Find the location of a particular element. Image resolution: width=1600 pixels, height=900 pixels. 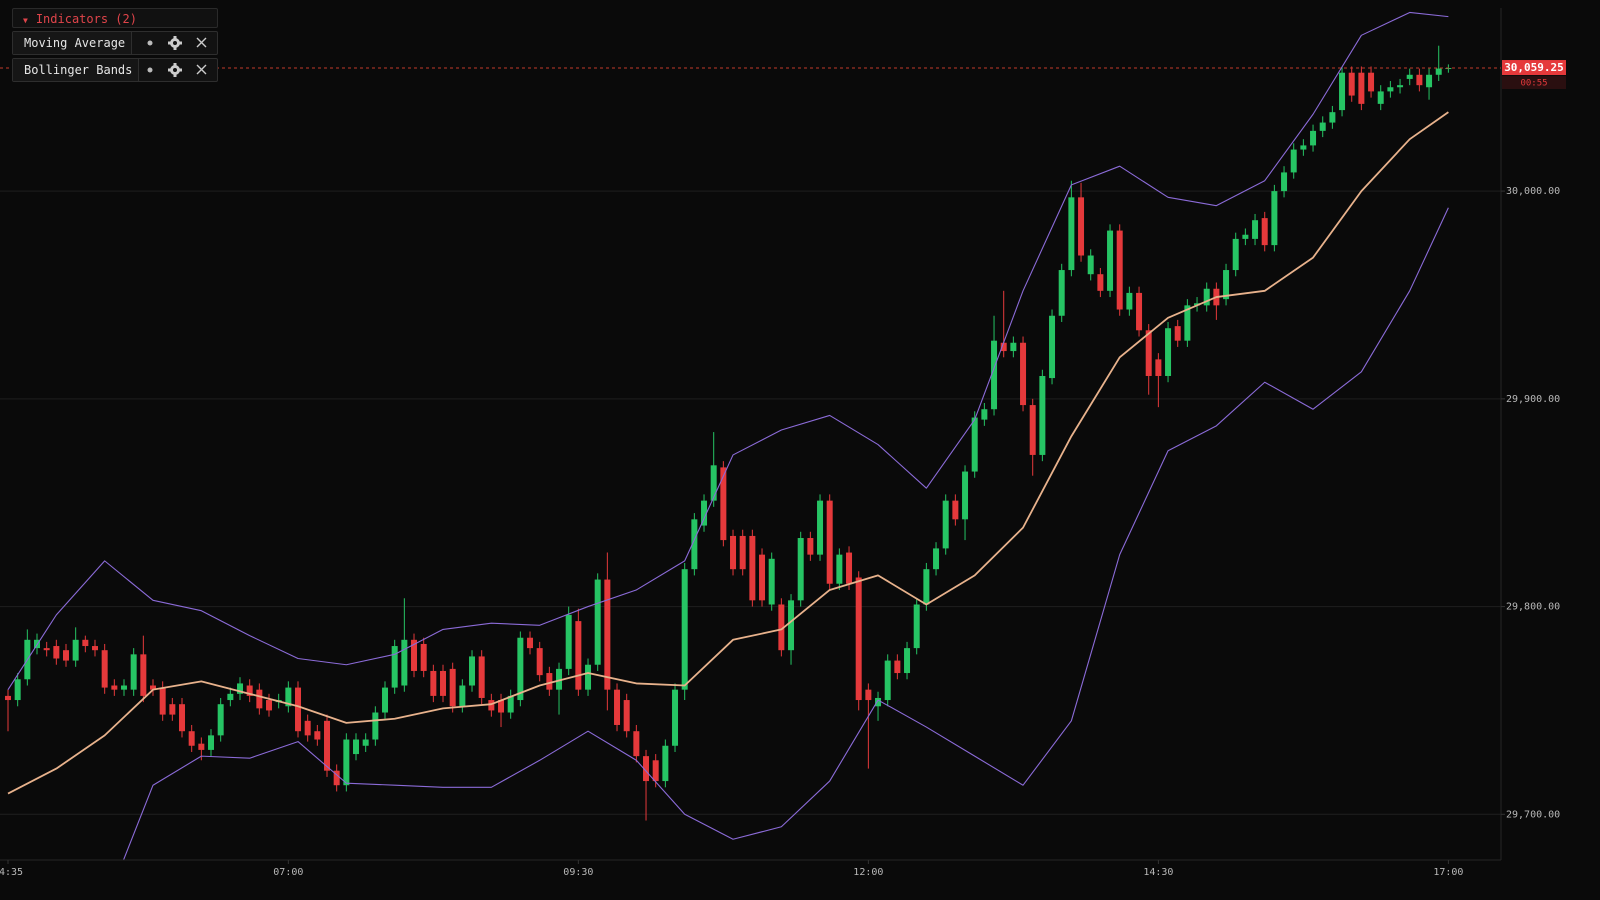

y-tick-label: 29,900.00 is located at coordinates (1533, 399).